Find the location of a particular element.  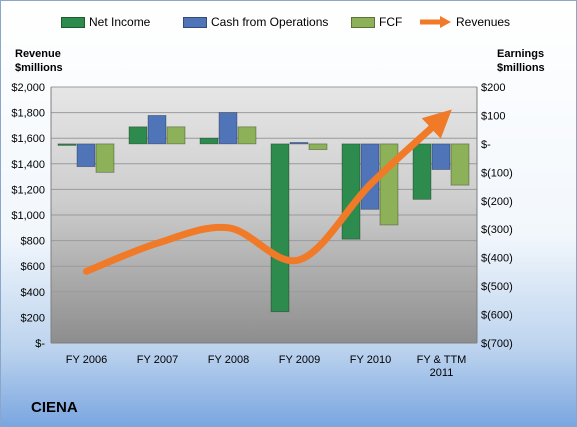

left-axis-title-line-1: Revenue is located at coordinates (38, 54).